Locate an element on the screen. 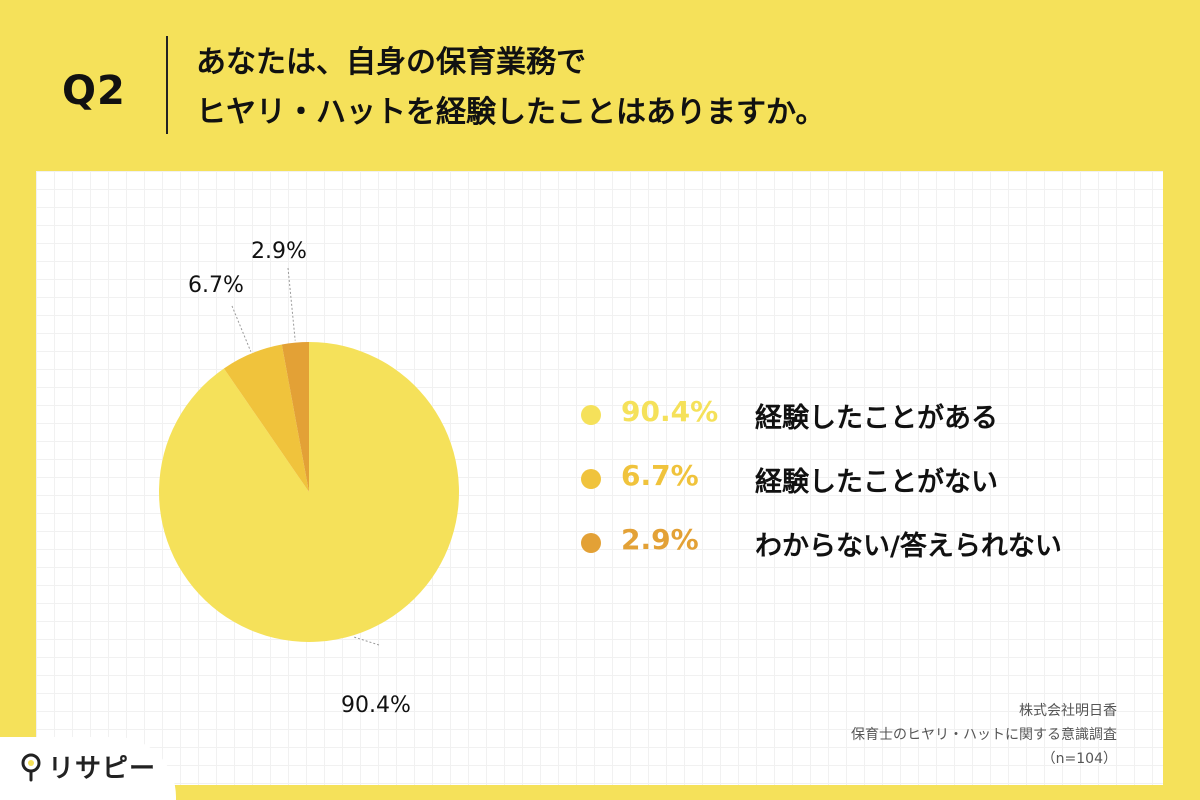 Image resolution: width=1200 pixels, height=800 pixels. legend-percent: 2.9% is located at coordinates (660, 539).